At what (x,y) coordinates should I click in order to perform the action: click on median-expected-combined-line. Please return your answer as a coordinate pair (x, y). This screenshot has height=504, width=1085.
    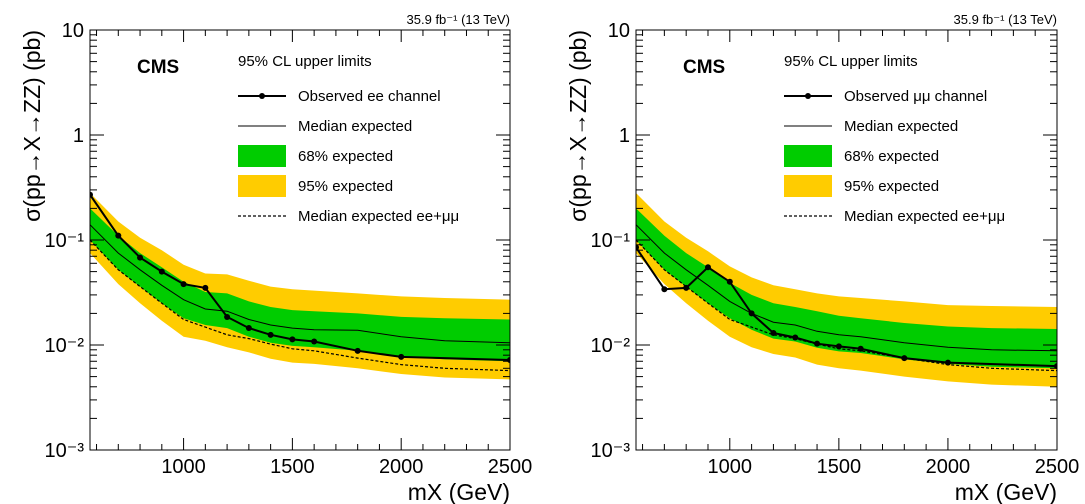
    Looking at the image, I should click on (300, 305).